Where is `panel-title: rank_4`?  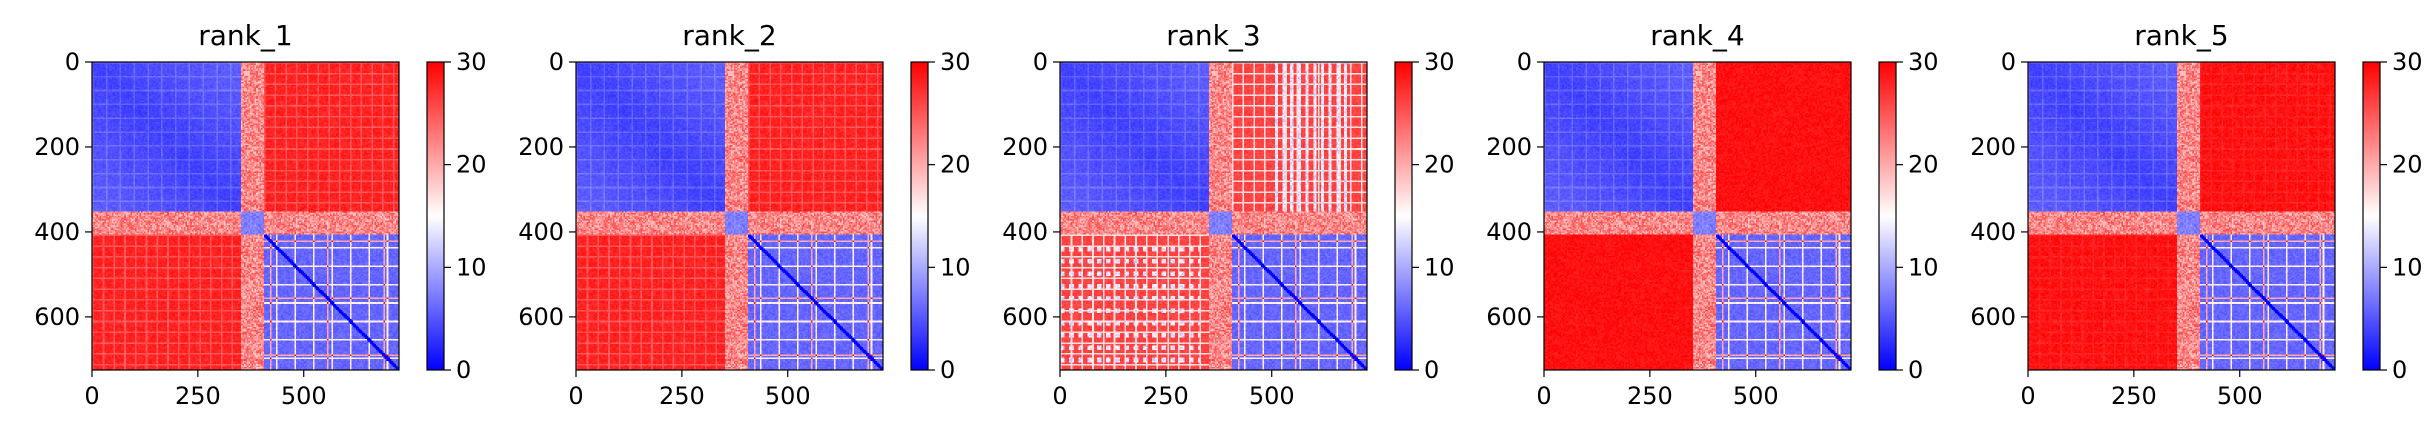 panel-title: rank_4 is located at coordinates (1697, 35).